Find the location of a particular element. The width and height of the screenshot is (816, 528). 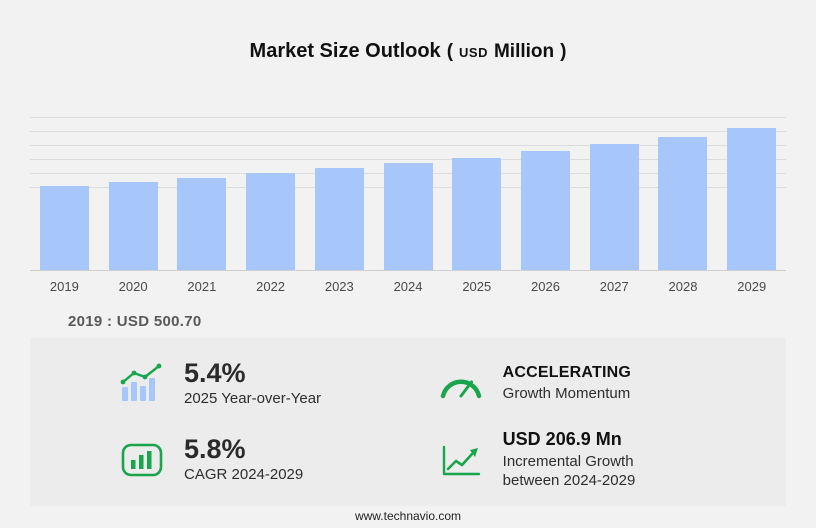

page-title: Market Size Outlook ( USD Million ) is located at coordinates (408, 51).